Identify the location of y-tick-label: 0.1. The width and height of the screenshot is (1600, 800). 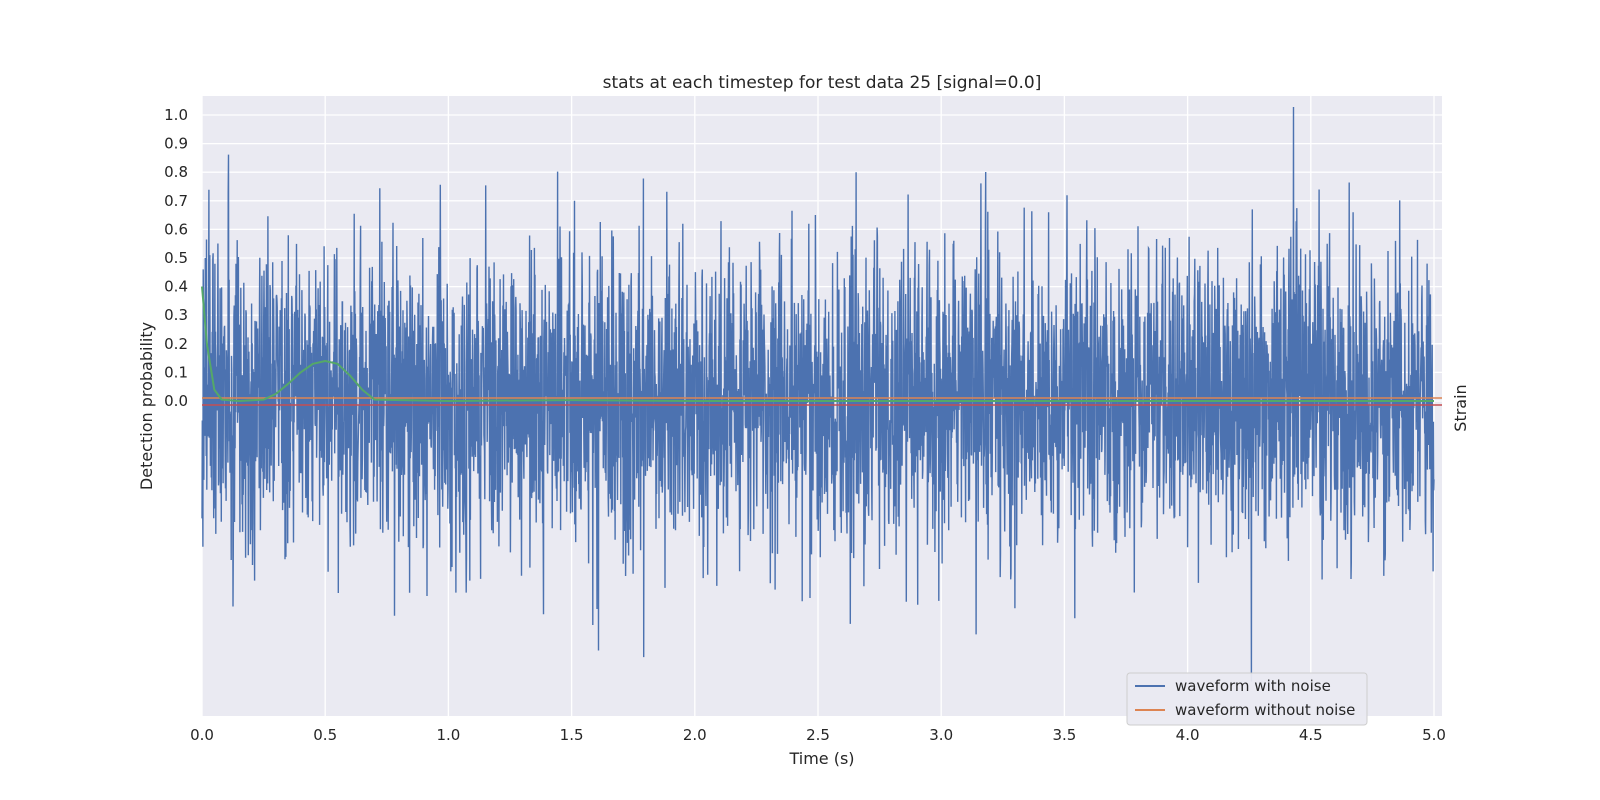
(176, 372).